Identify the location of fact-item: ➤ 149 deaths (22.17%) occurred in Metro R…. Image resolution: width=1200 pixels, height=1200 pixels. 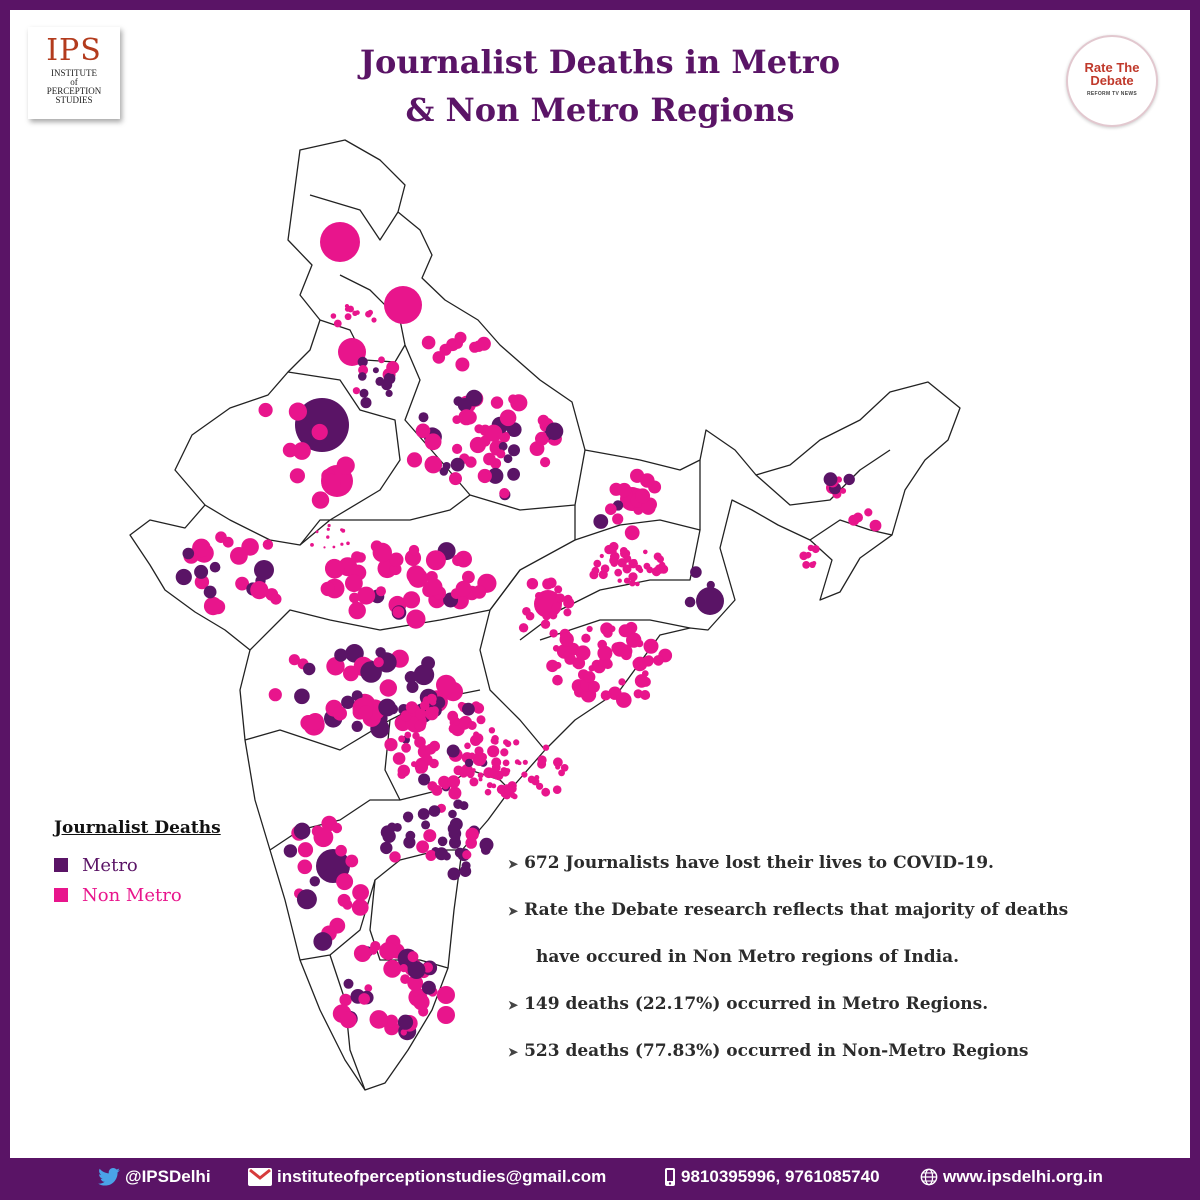
(748, 1004).